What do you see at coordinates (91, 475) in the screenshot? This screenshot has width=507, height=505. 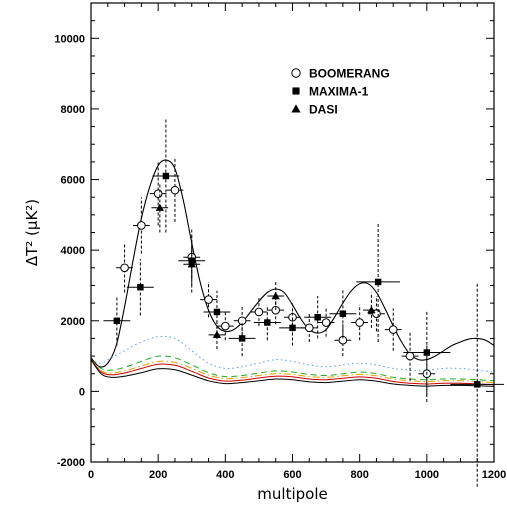 I see `x-tick-label: 0` at bounding box center [91, 475].